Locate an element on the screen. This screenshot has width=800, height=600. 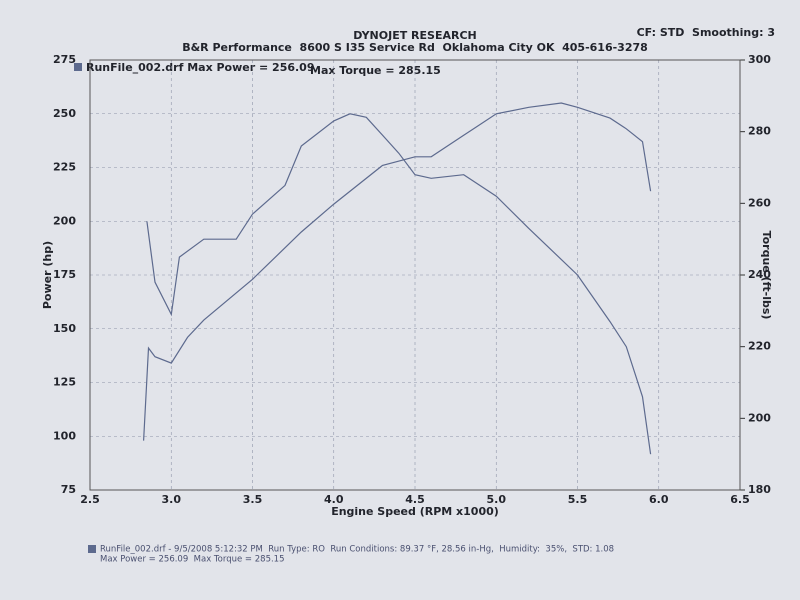
x-tick-label: 3.5 is located at coordinates (253, 499).